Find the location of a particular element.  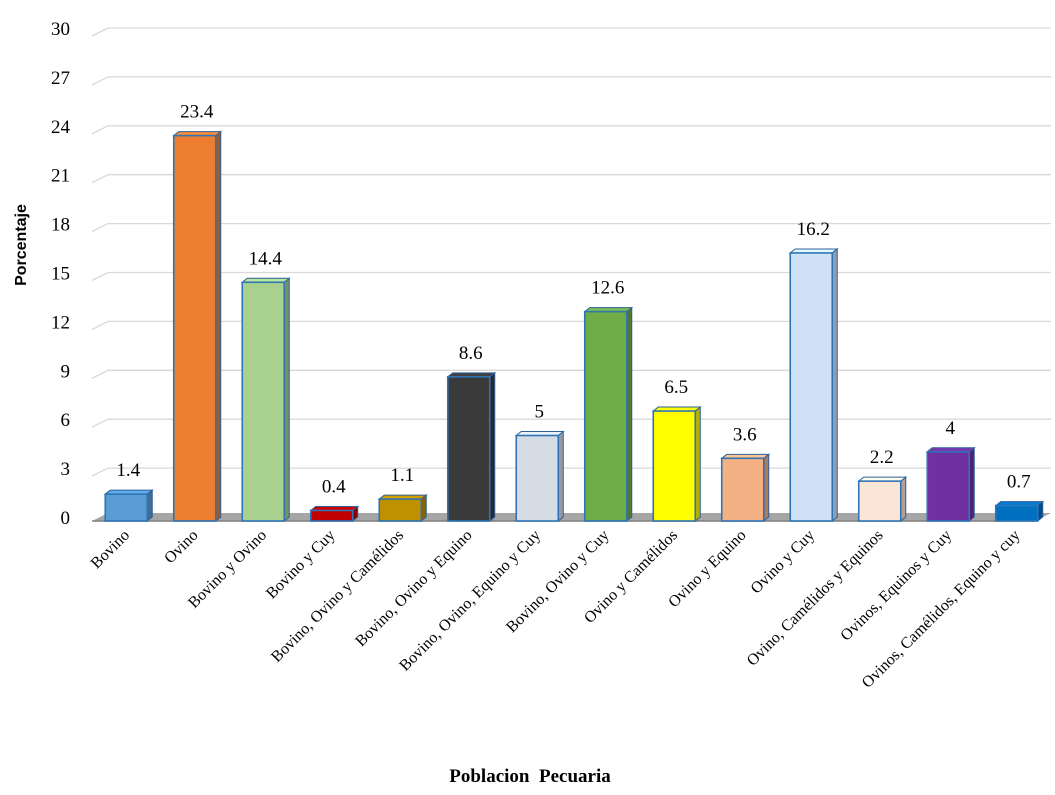

x-category-label: Bovino, Ovino y Equino is located at coordinates (413, 588).